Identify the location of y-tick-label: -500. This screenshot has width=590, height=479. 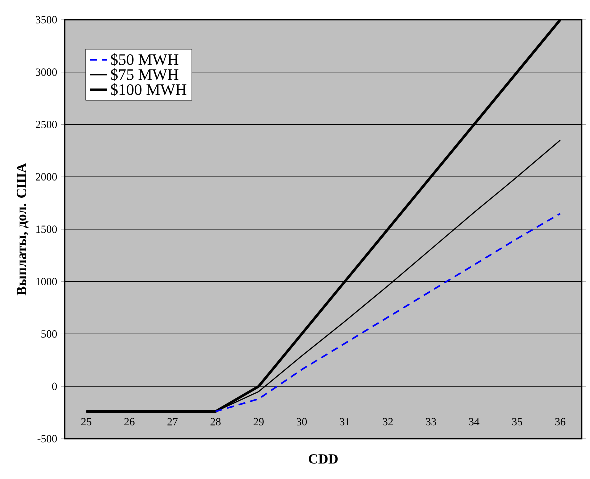
(48, 439).